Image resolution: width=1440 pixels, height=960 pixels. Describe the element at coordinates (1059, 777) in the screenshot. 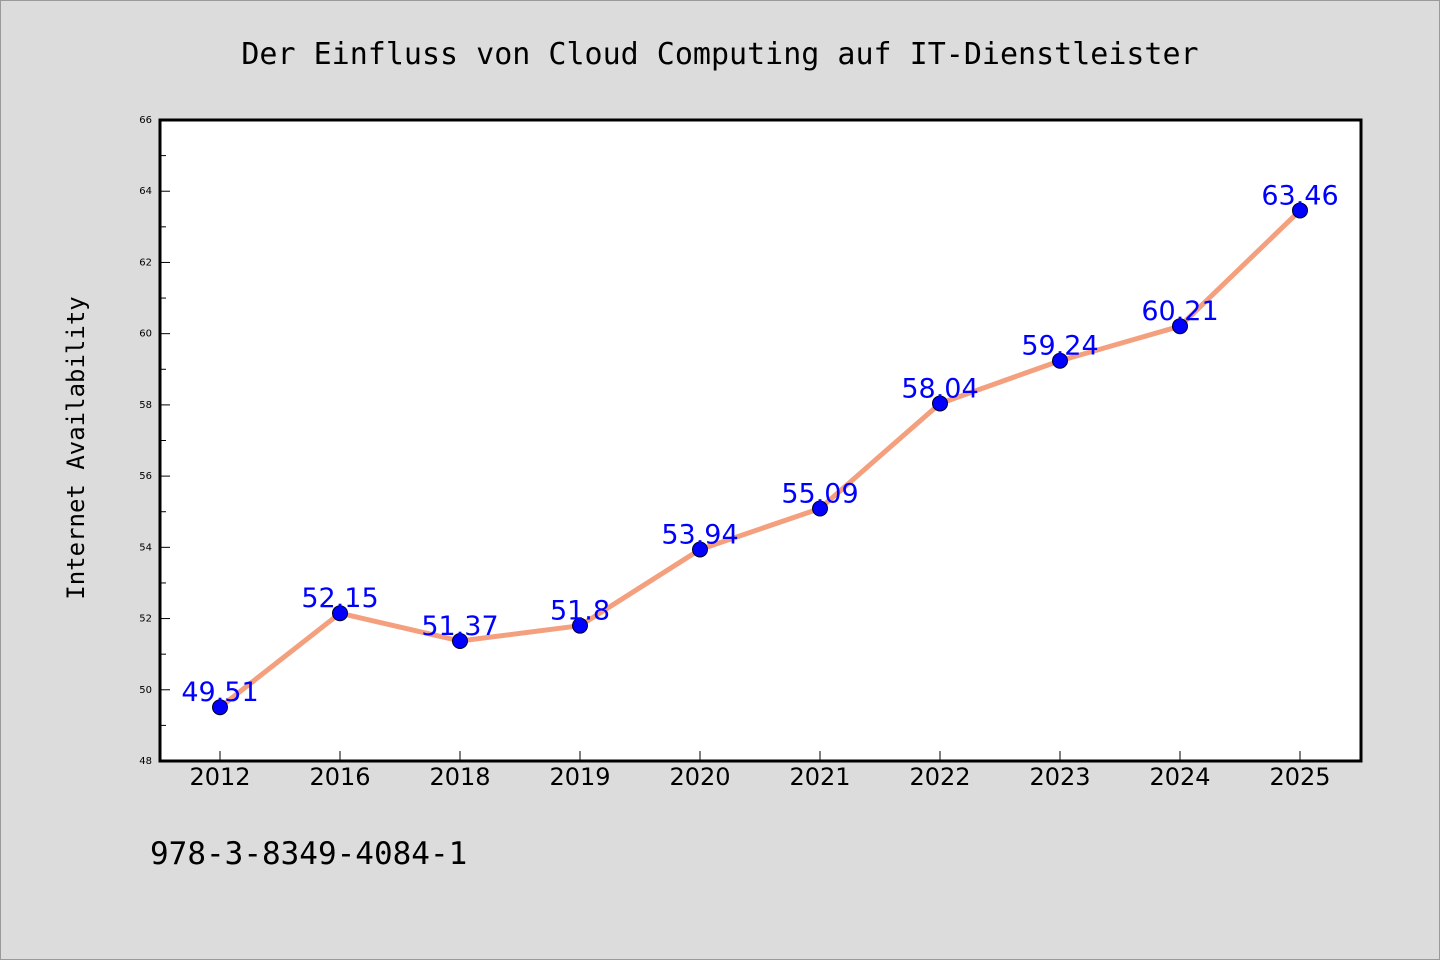

I see `x-tick-label: 2023` at that location.